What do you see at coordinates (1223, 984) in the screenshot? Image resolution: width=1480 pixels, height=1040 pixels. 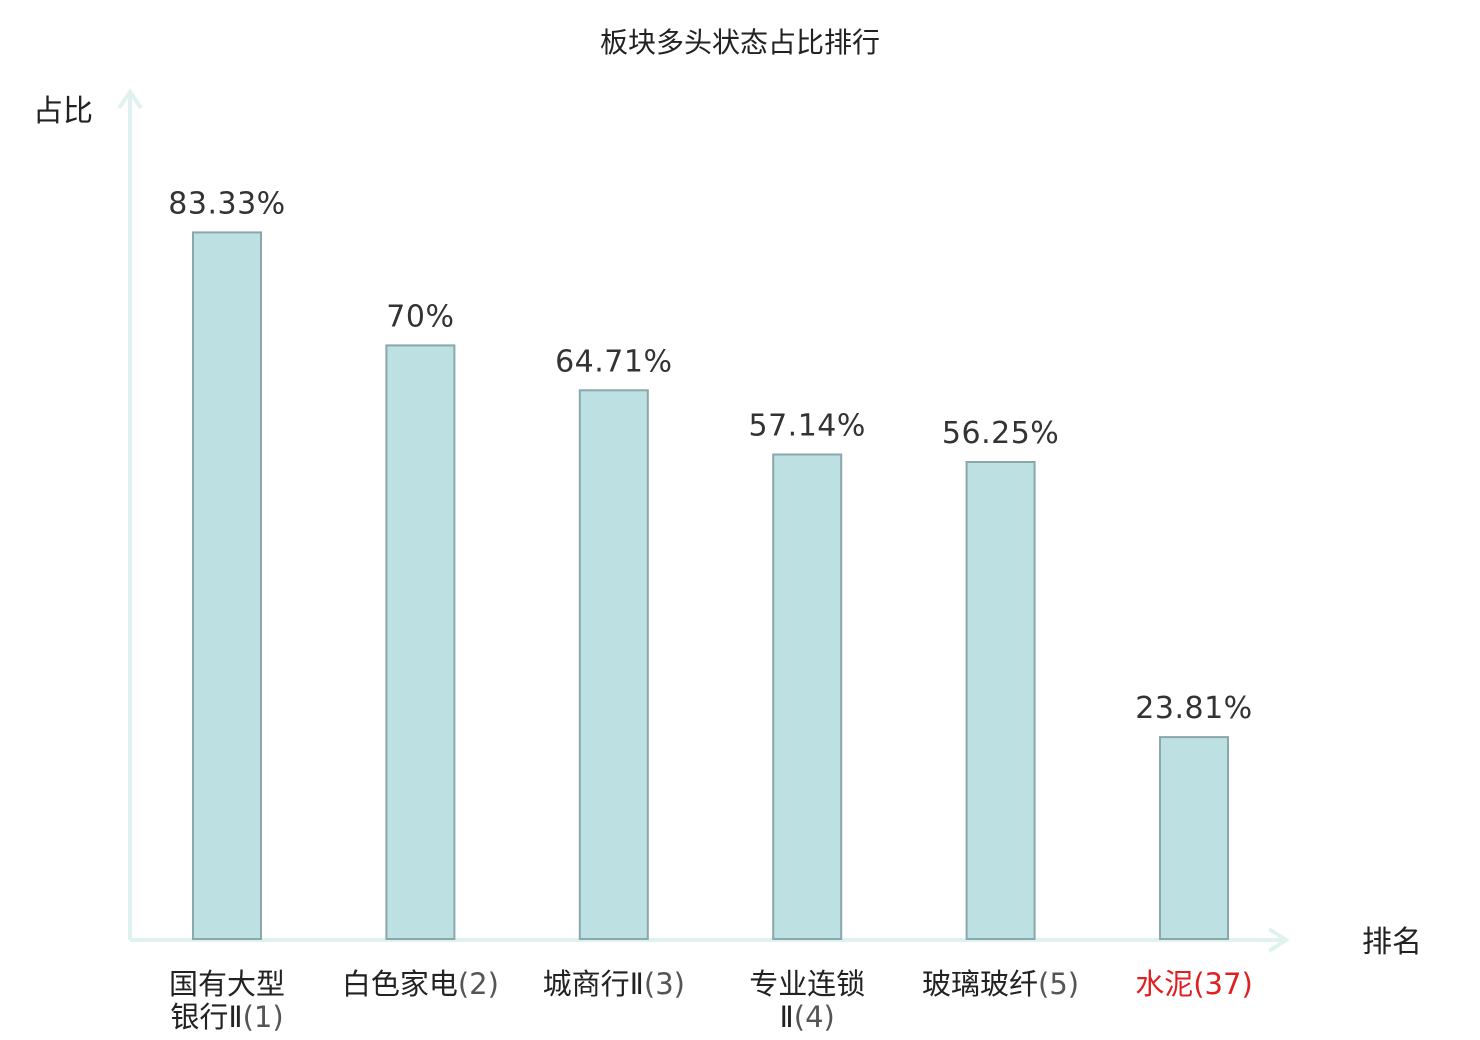 I see `tick-label-rank: (37)` at bounding box center [1223, 984].